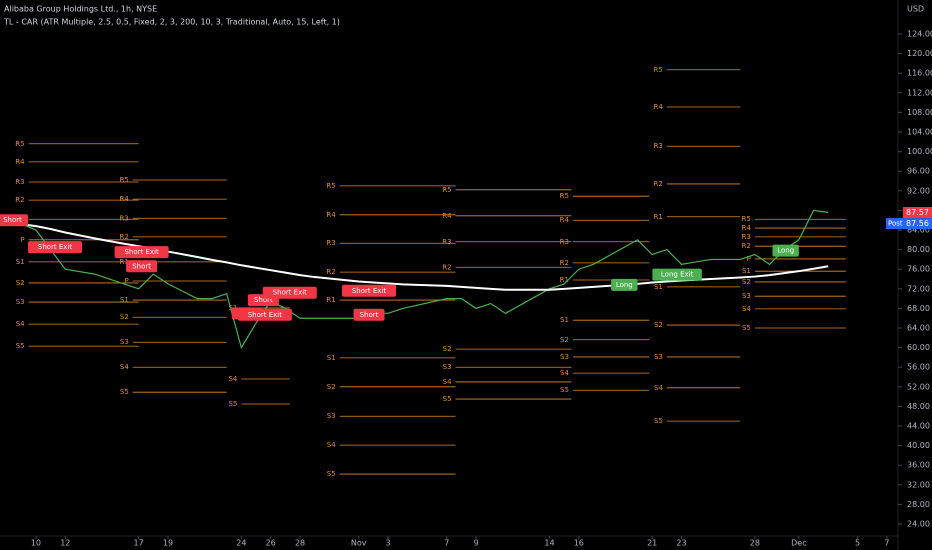 This screenshot has height=550, width=932. I want to click on y-tick-label: 48.00, so click(918, 406).